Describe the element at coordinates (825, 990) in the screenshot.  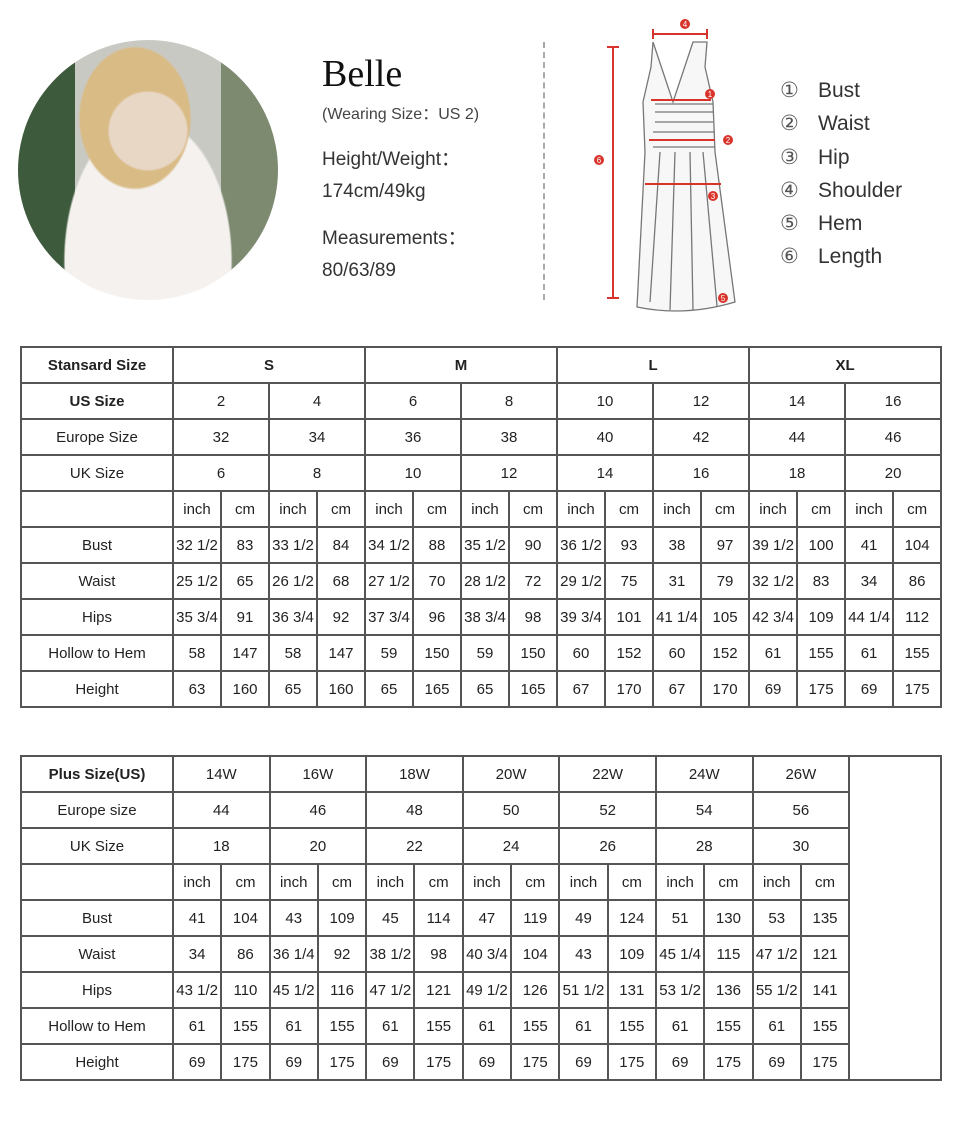
I see `table-cell: 141` at that location.